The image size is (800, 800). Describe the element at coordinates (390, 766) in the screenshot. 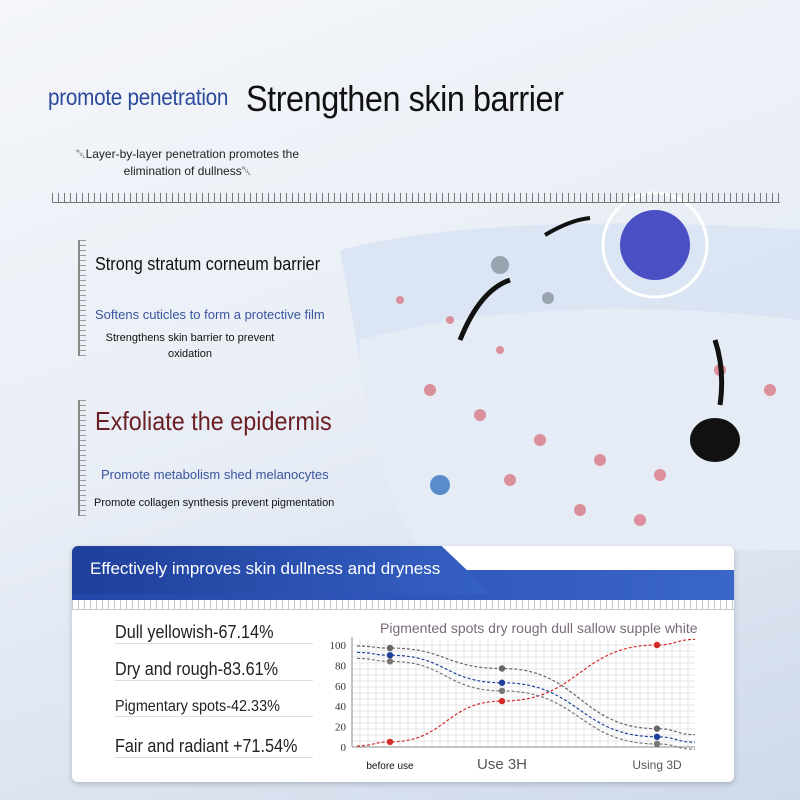

I see `x-tick-label: before use` at that location.